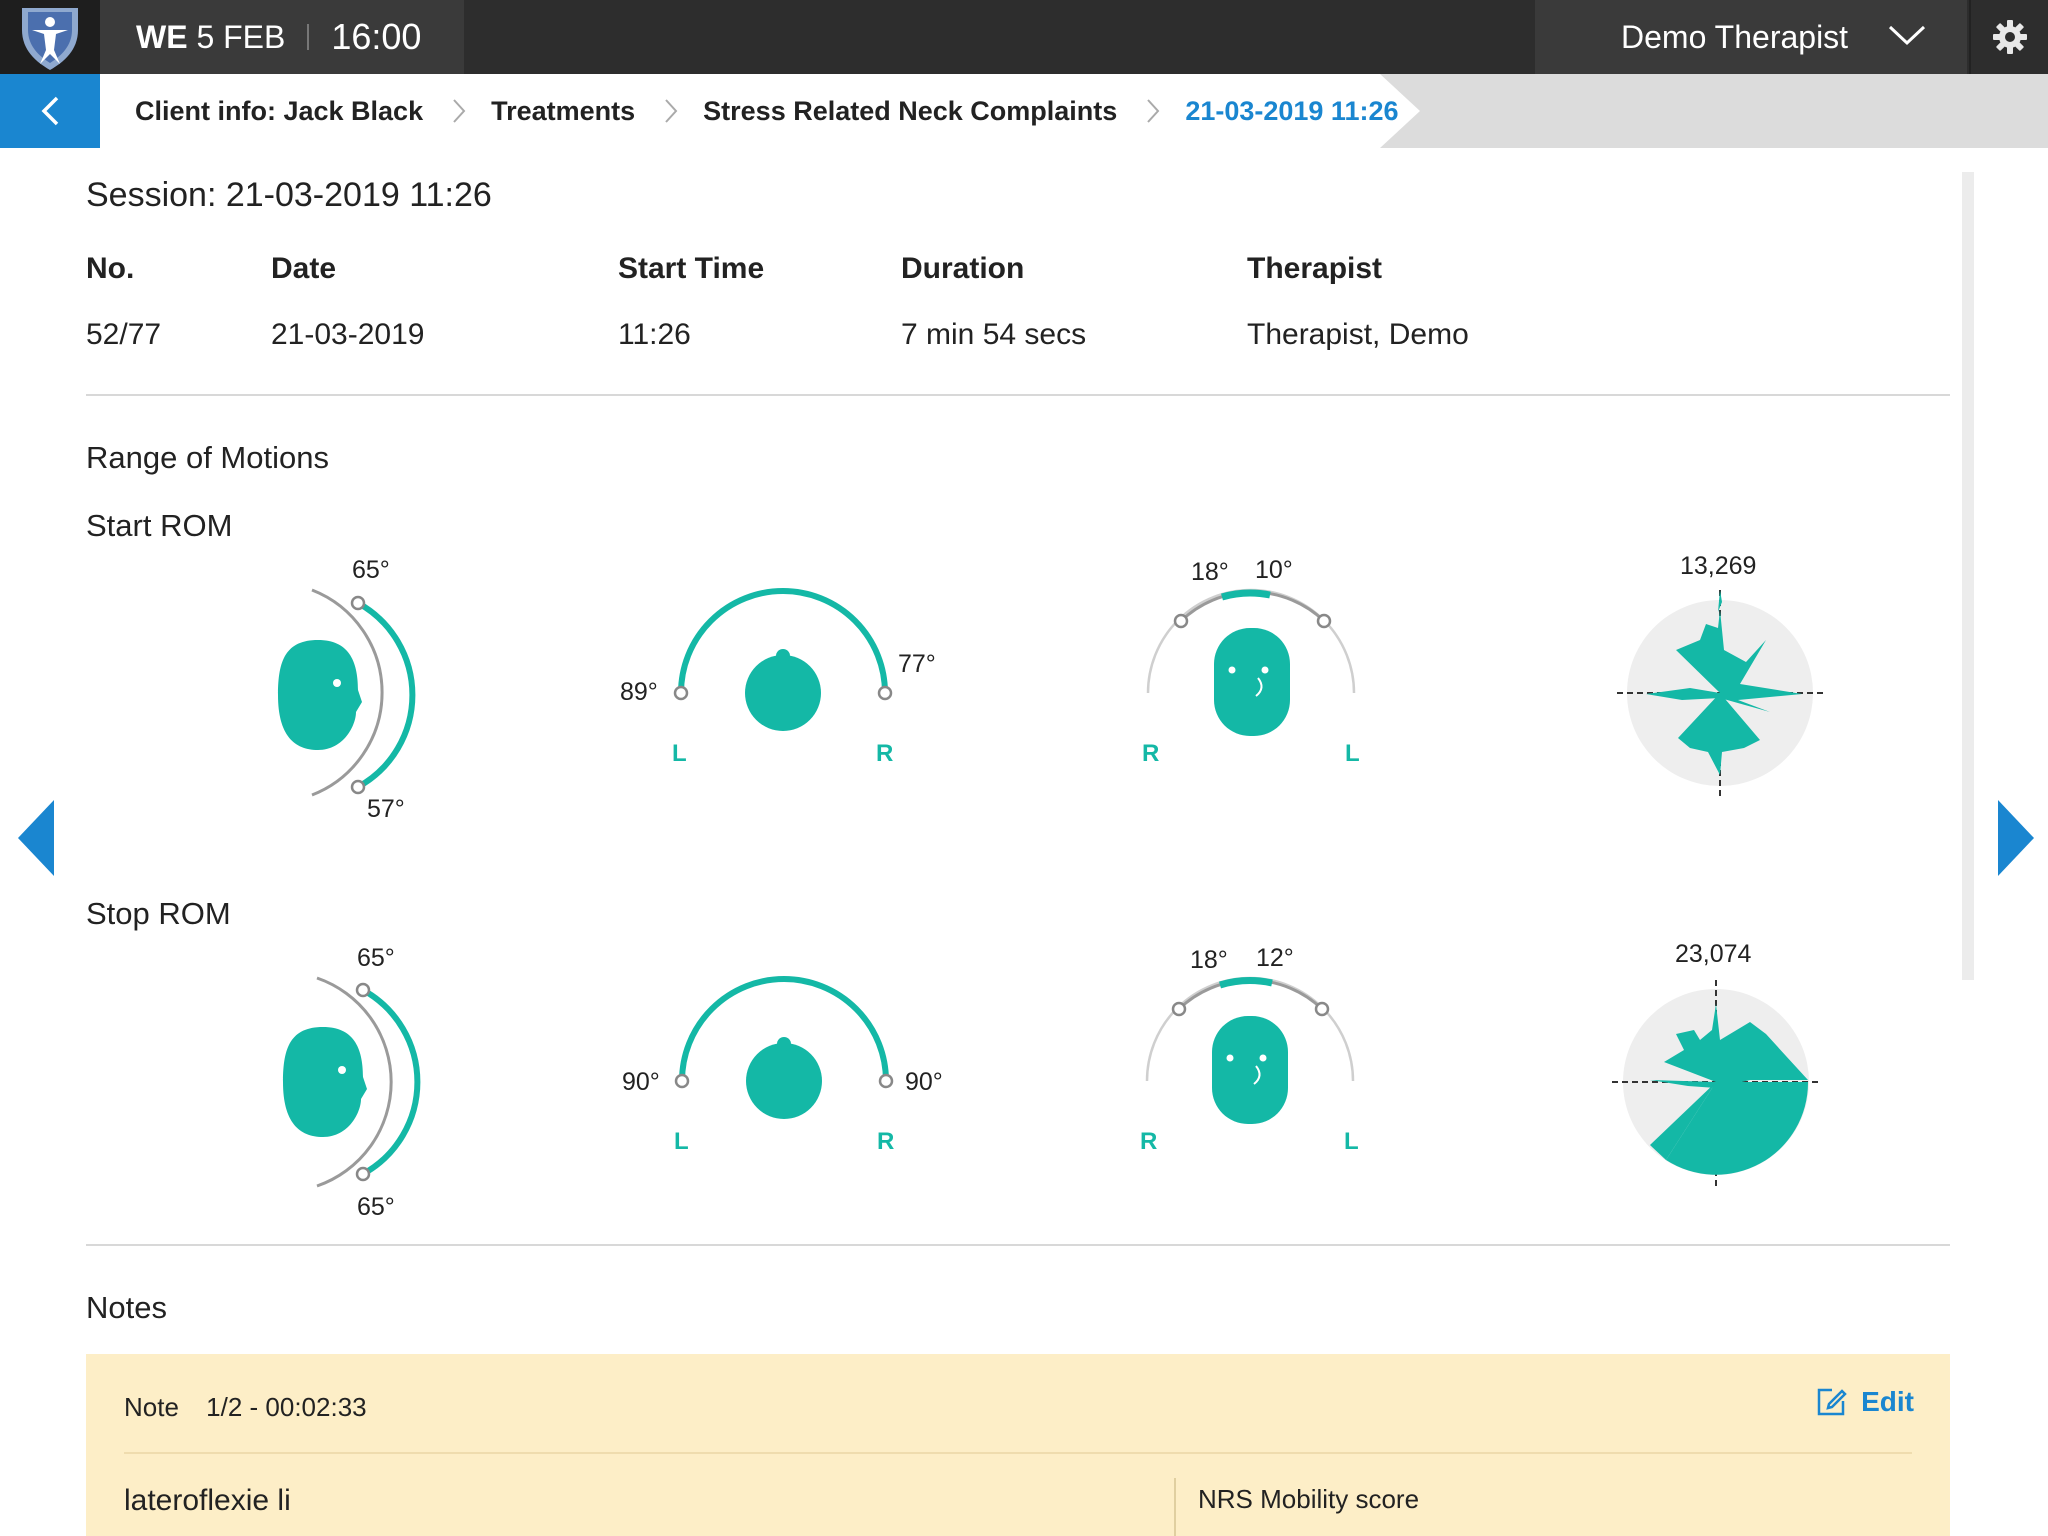 This screenshot has height=1536, width=2048. I want to click on start-rom-title: Start ROM, so click(159, 525).